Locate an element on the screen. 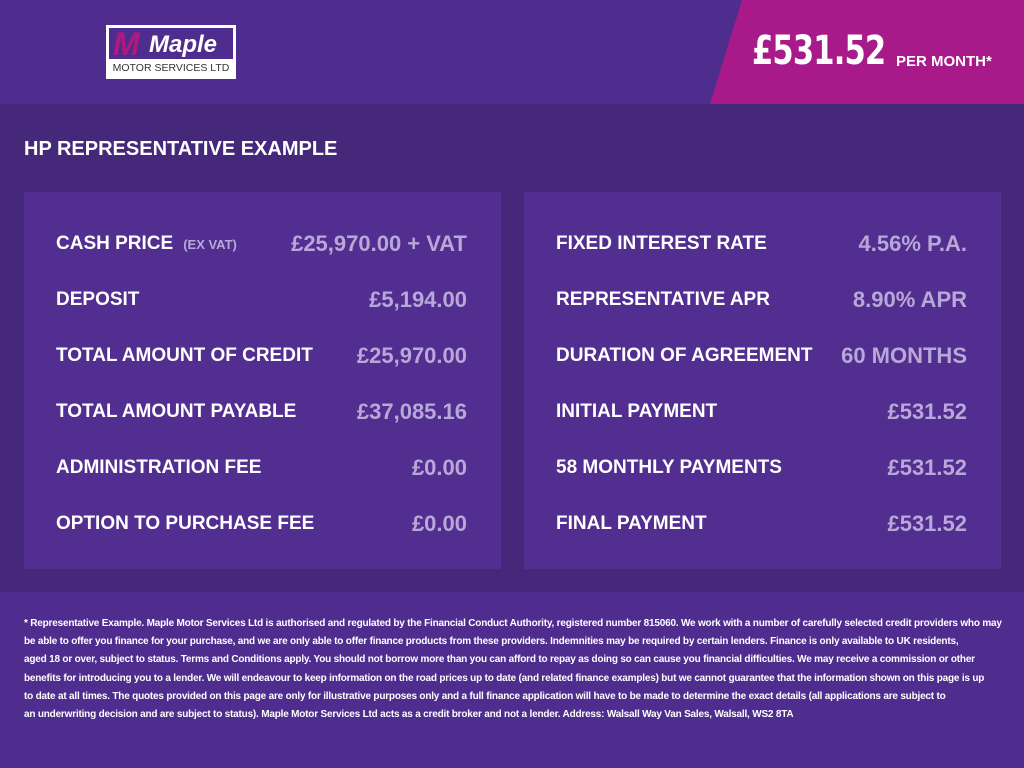 This screenshot has width=1024, height=768. row-label-text: REPRESENTATIVE APR is located at coordinates (663, 299).